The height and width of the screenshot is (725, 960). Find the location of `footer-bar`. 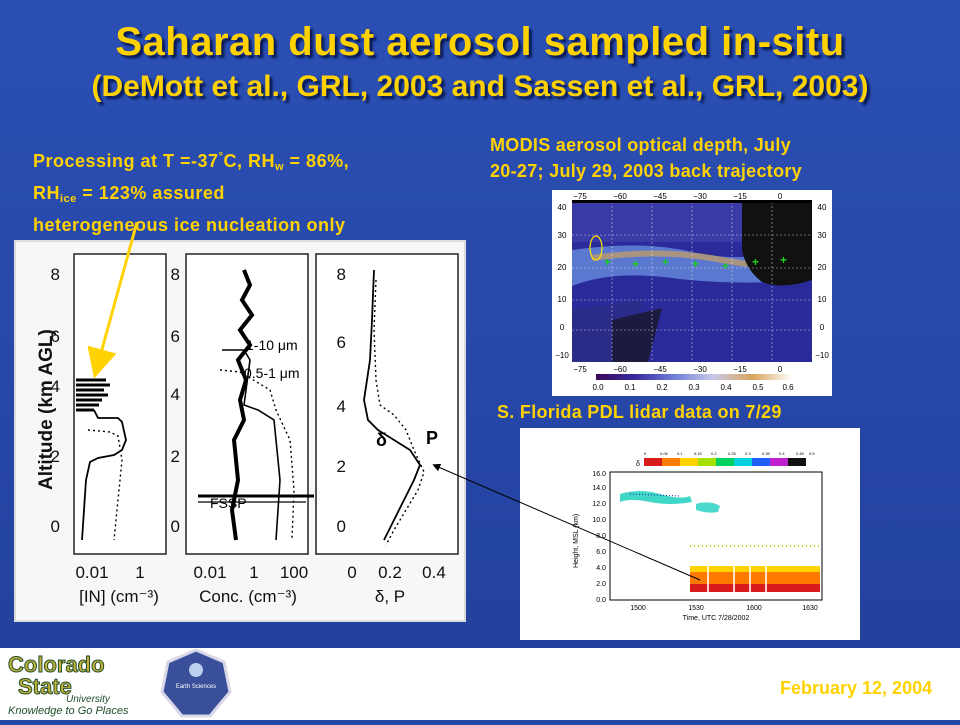

footer-bar is located at coordinates (480, 684).